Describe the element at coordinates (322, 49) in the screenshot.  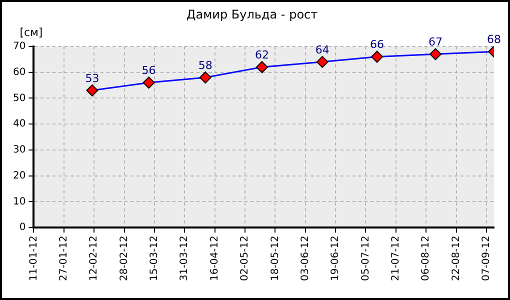
I see `data-label: 64` at that location.